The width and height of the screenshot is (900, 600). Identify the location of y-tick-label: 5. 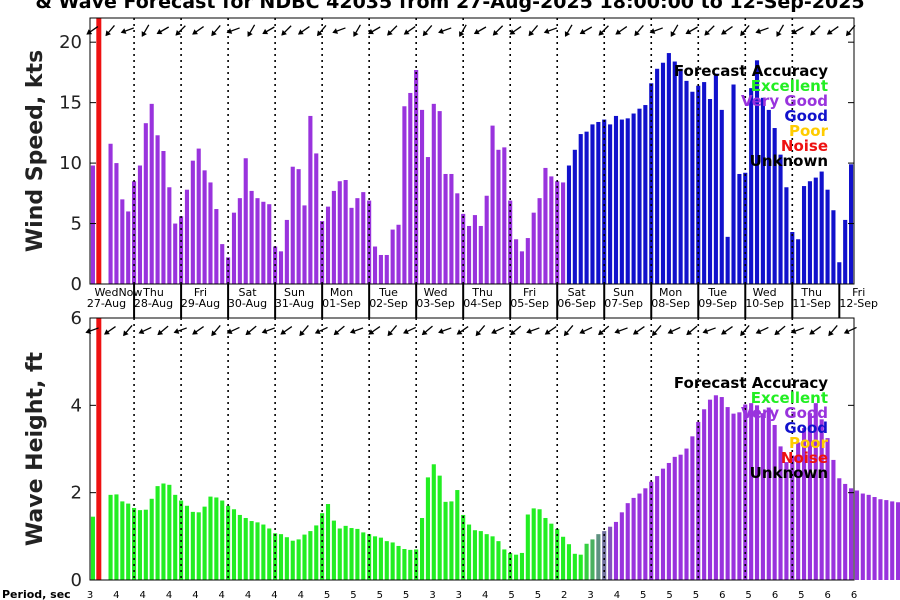
(76, 224).